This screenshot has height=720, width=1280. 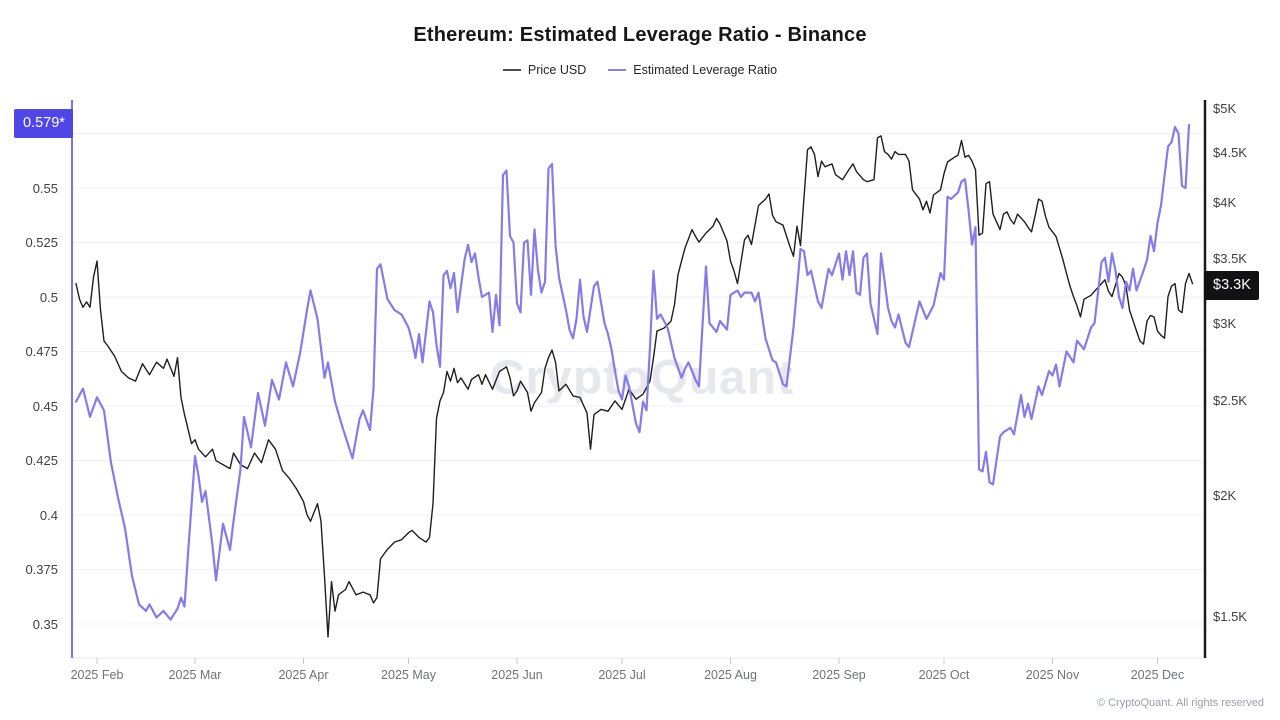 What do you see at coordinates (705, 70) in the screenshot?
I see `legend-label: Estimated Leverage Ratio` at bounding box center [705, 70].